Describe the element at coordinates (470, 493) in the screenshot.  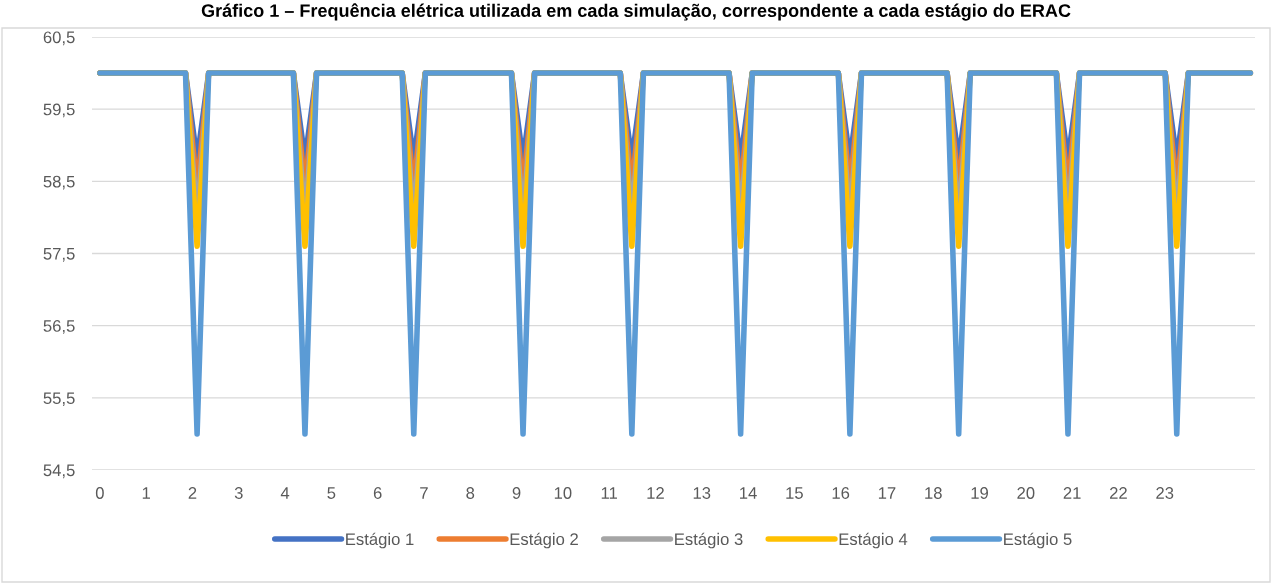
I see `x-tick-label: 8` at that location.